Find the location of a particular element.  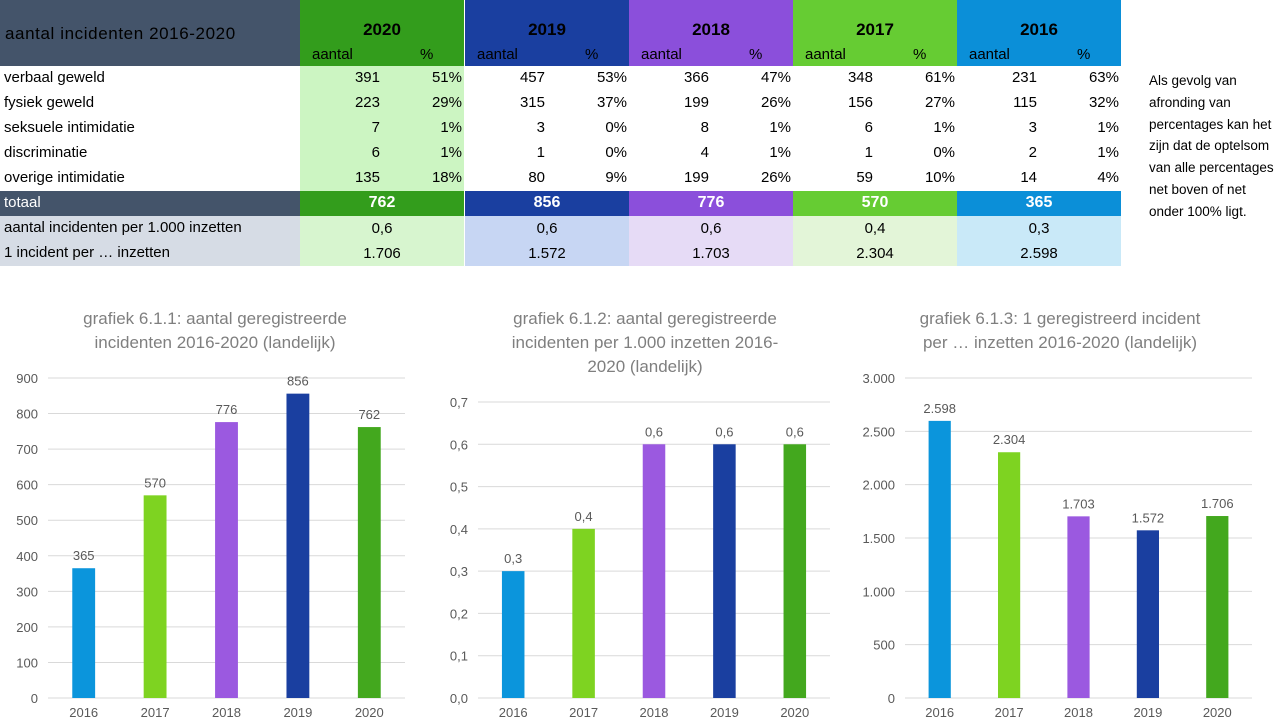

data-label: 1.572 is located at coordinates (1148, 517).